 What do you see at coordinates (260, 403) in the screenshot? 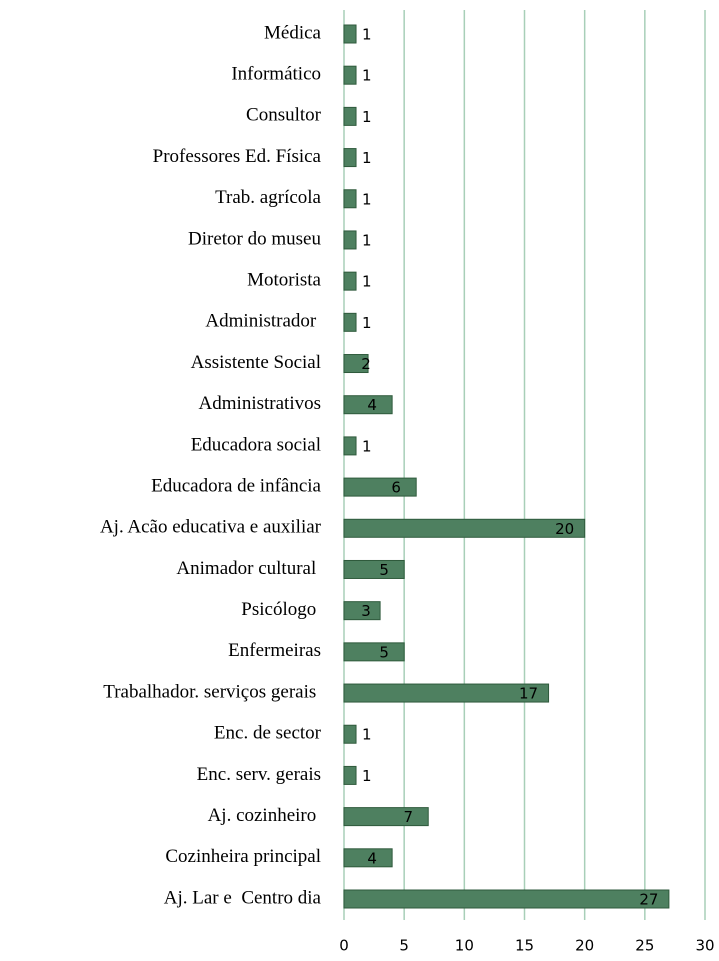
I see `category-label: Administrativos` at bounding box center [260, 403].